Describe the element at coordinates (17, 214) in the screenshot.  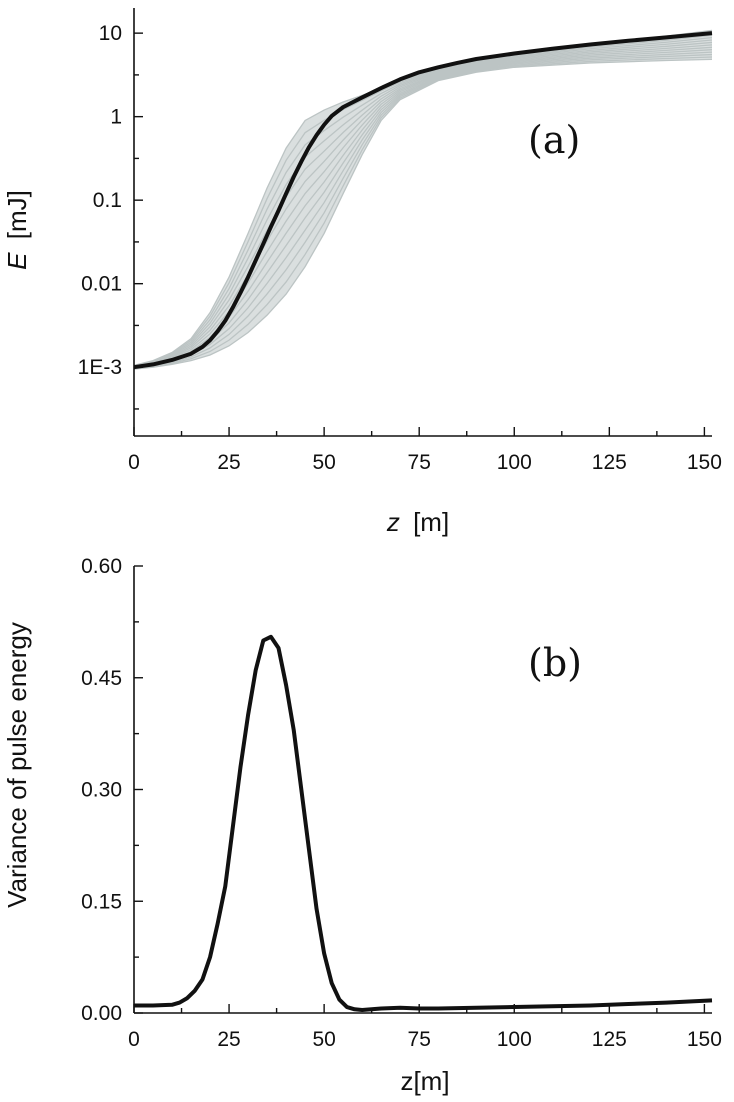
I see `y-axis-label-unit-a: [mJ]` at that location.